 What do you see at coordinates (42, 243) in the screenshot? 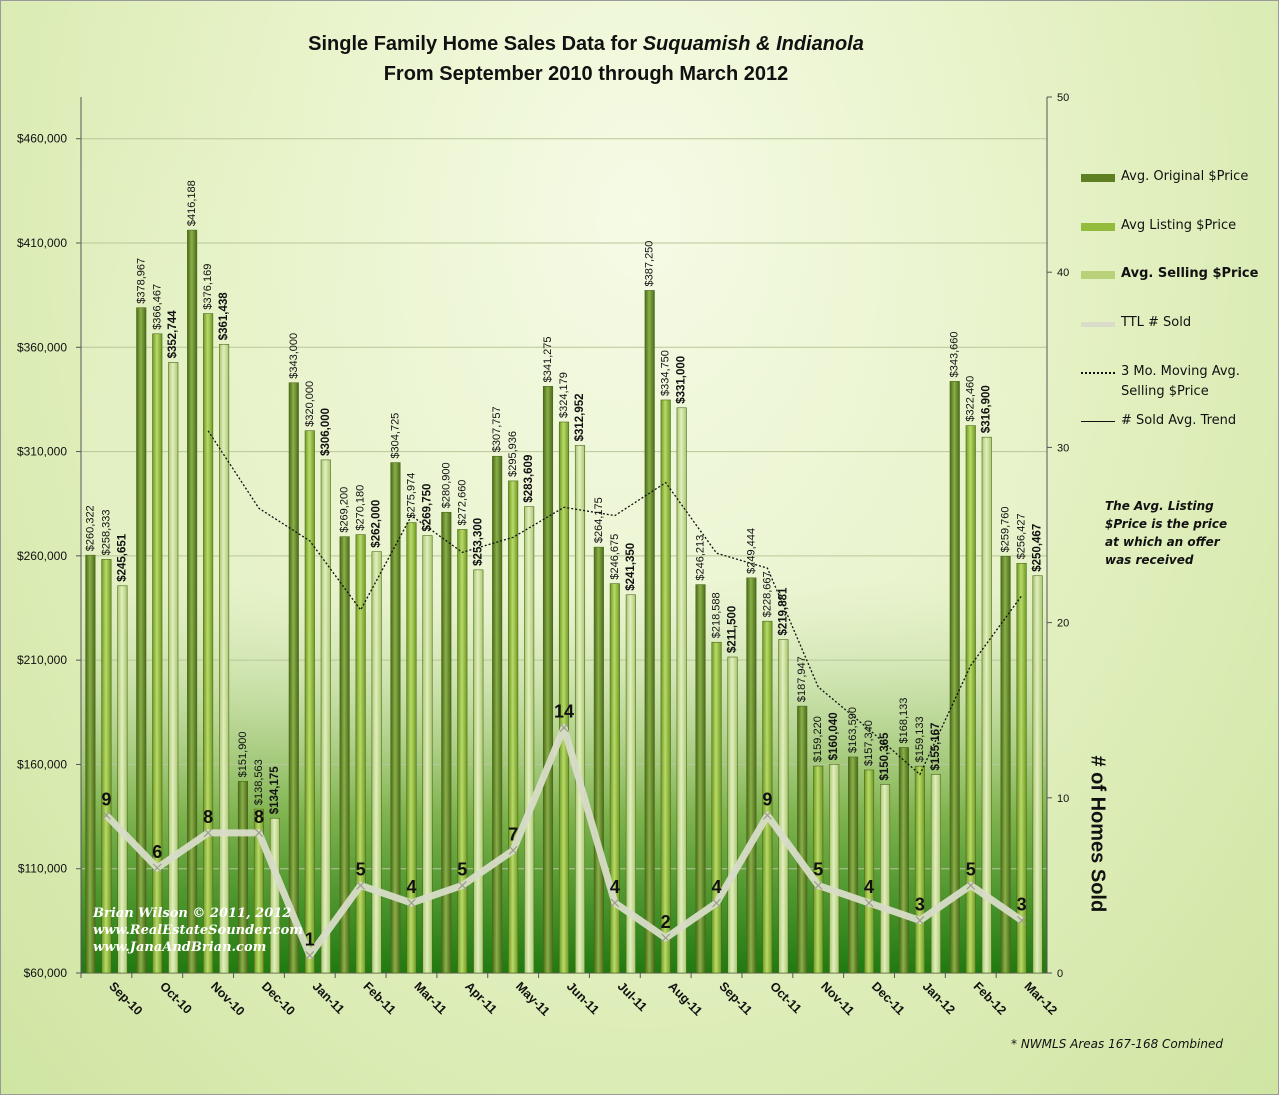
I see `y-tick-label: $410,000` at bounding box center [42, 243].